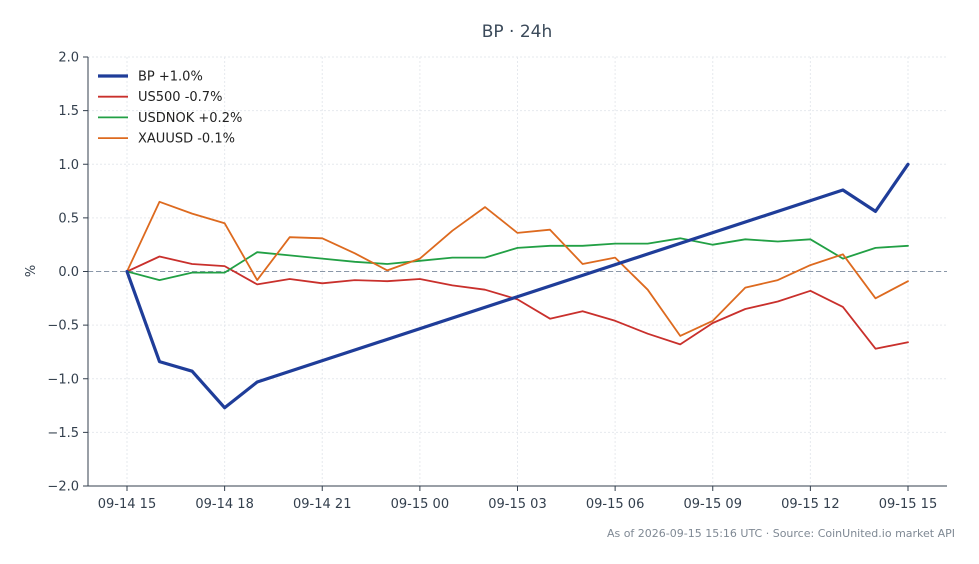  Describe the element at coordinates (713, 504) in the screenshot. I see `x-tick-label-6: 09-15 09` at that location.